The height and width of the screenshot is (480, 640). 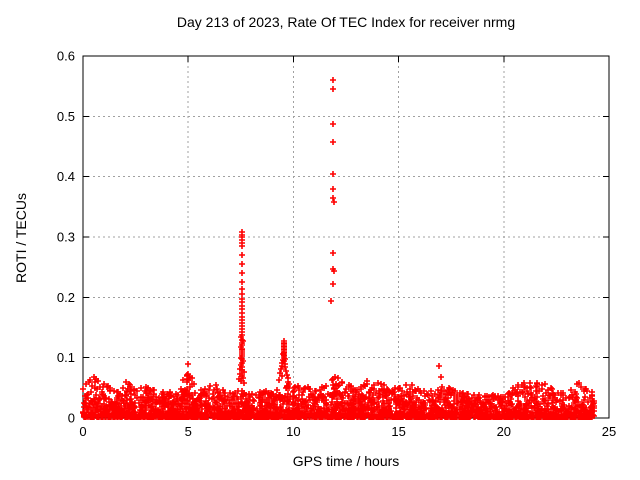 I want to click on y-tick-label: 0.1, so click(x=66, y=357).